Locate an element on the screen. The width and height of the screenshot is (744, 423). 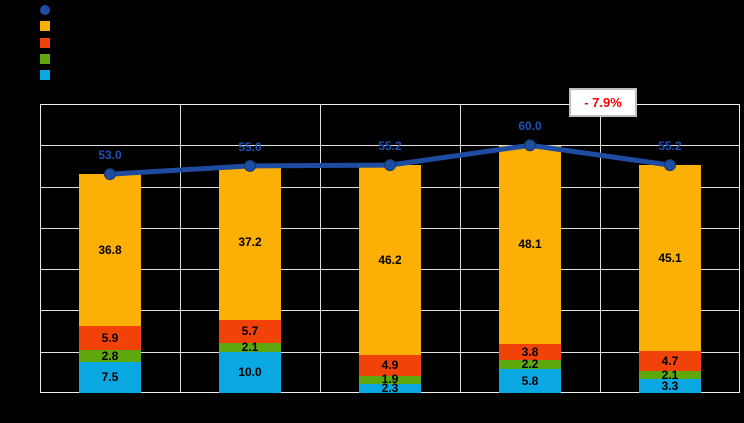
legend-marker-cyan-series-square-icon is located at coordinates (45, 75).